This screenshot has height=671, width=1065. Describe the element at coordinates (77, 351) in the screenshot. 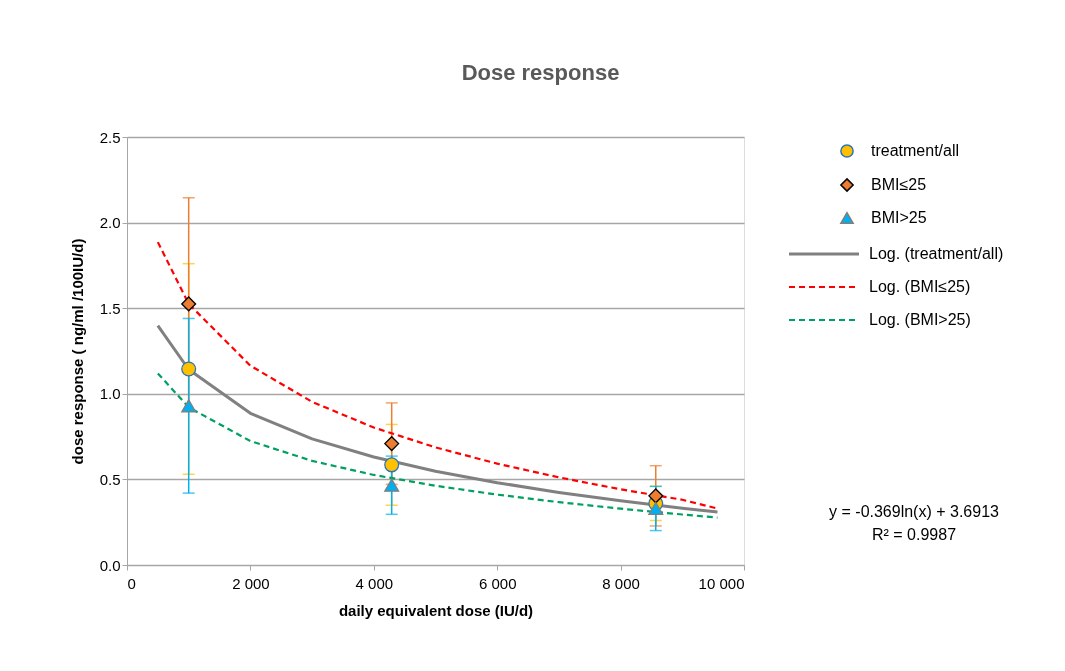

I see `y-axis-title: dose response ( ng/ml /100IU/d)` at that location.